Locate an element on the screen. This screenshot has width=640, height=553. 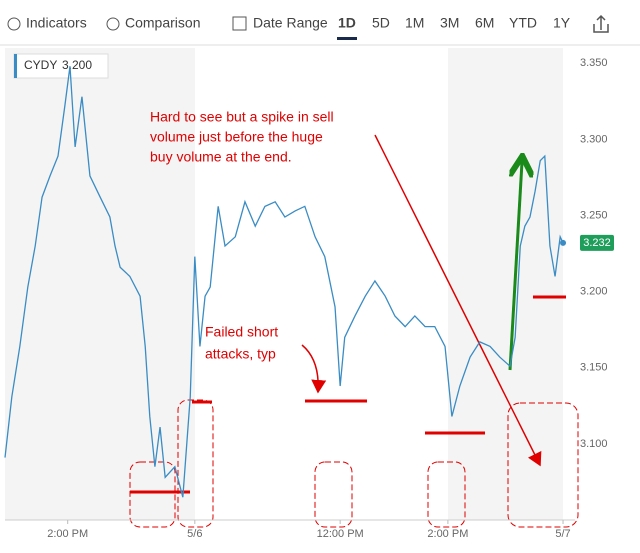
y-tick-label: 3.100 is located at coordinates (594, 444).